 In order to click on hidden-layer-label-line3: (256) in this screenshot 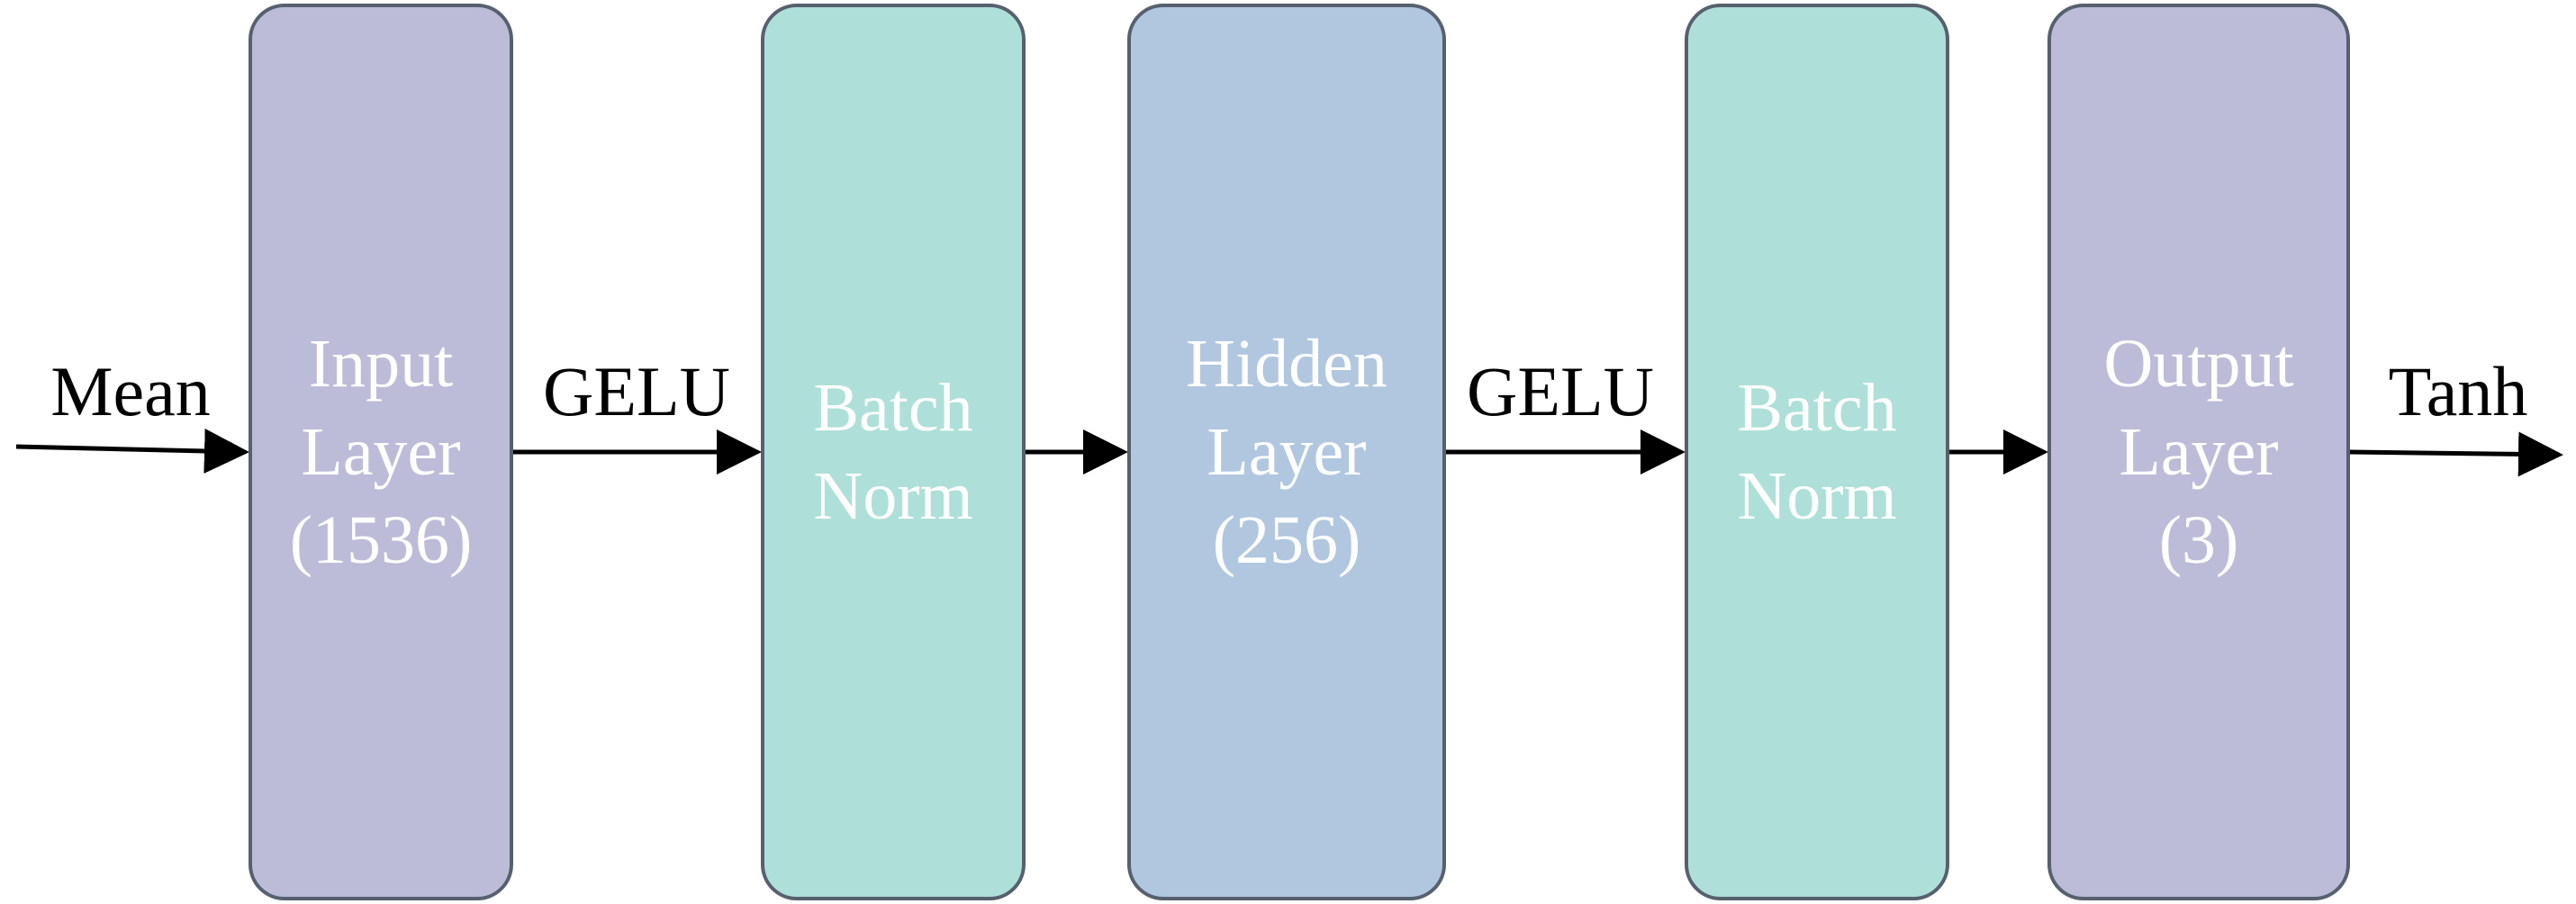, I will do `click(1286, 540)`.